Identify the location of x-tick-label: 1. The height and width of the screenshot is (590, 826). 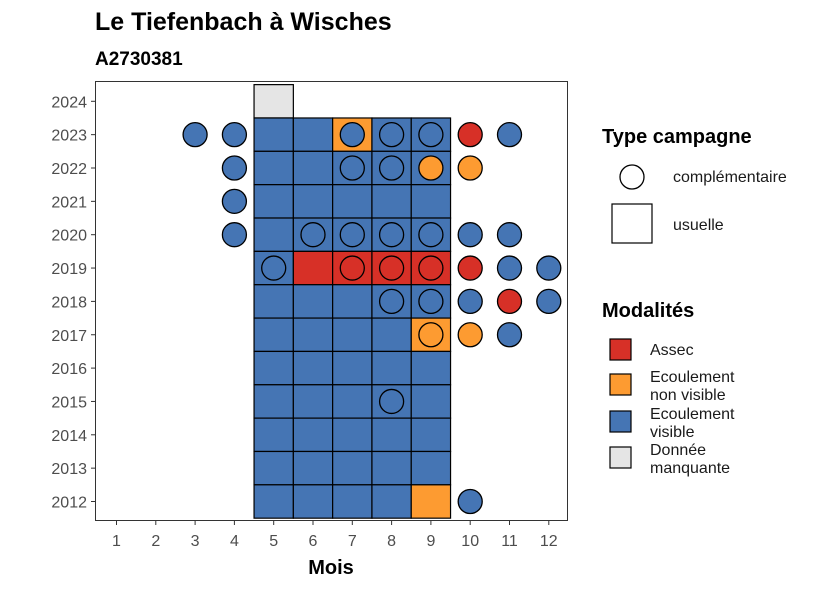
(116, 541).